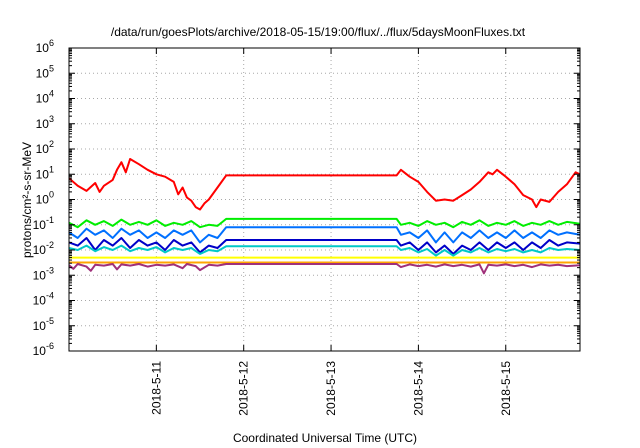 The height and width of the screenshot is (448, 640). I want to click on y-tick-exponent: -2, so click(50, 245).